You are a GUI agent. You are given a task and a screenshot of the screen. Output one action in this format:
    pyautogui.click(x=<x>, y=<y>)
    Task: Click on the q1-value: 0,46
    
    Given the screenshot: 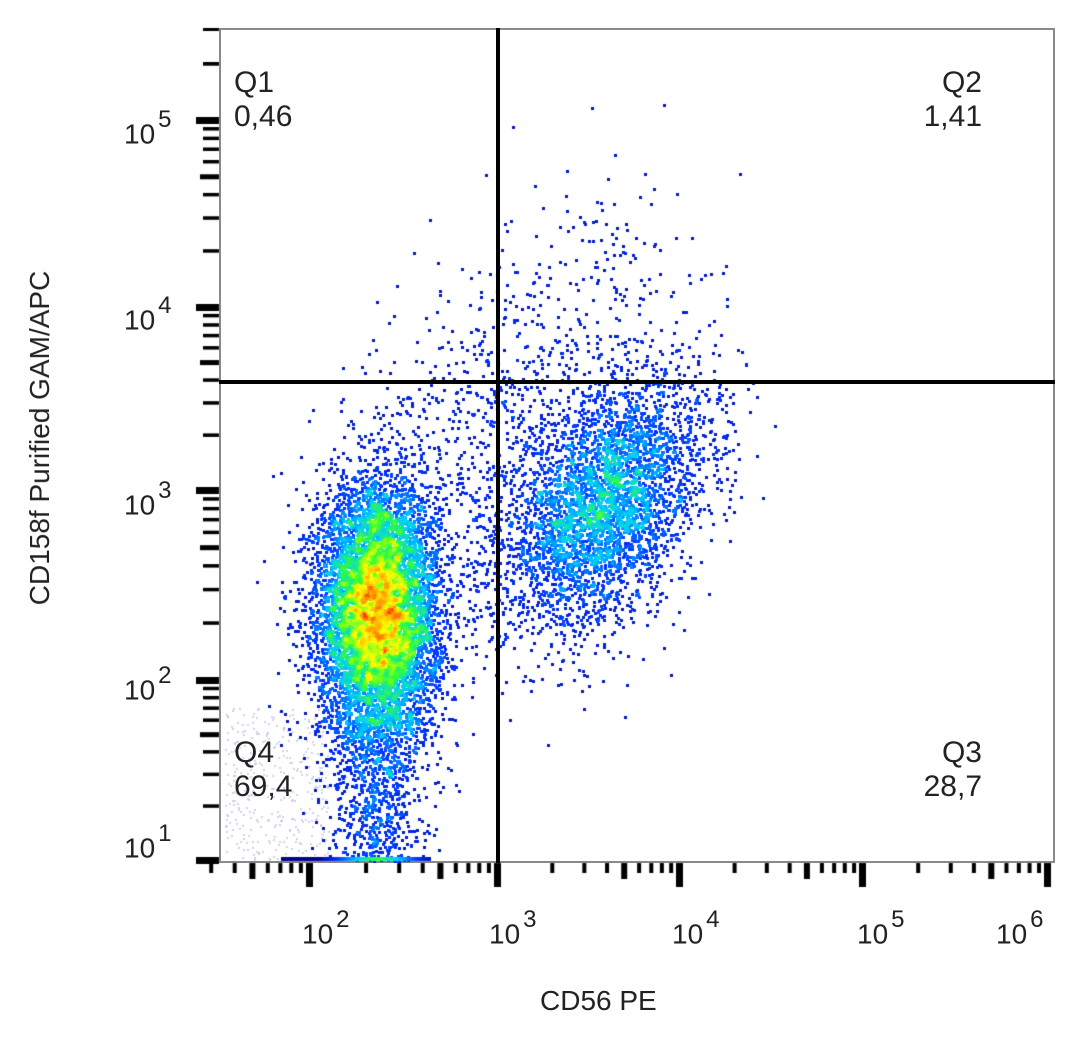 What is the action you would take?
    pyautogui.click(x=263, y=116)
    